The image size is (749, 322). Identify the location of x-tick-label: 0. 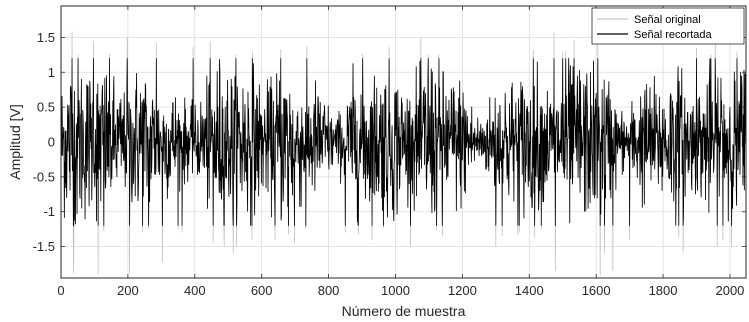
(60, 290).